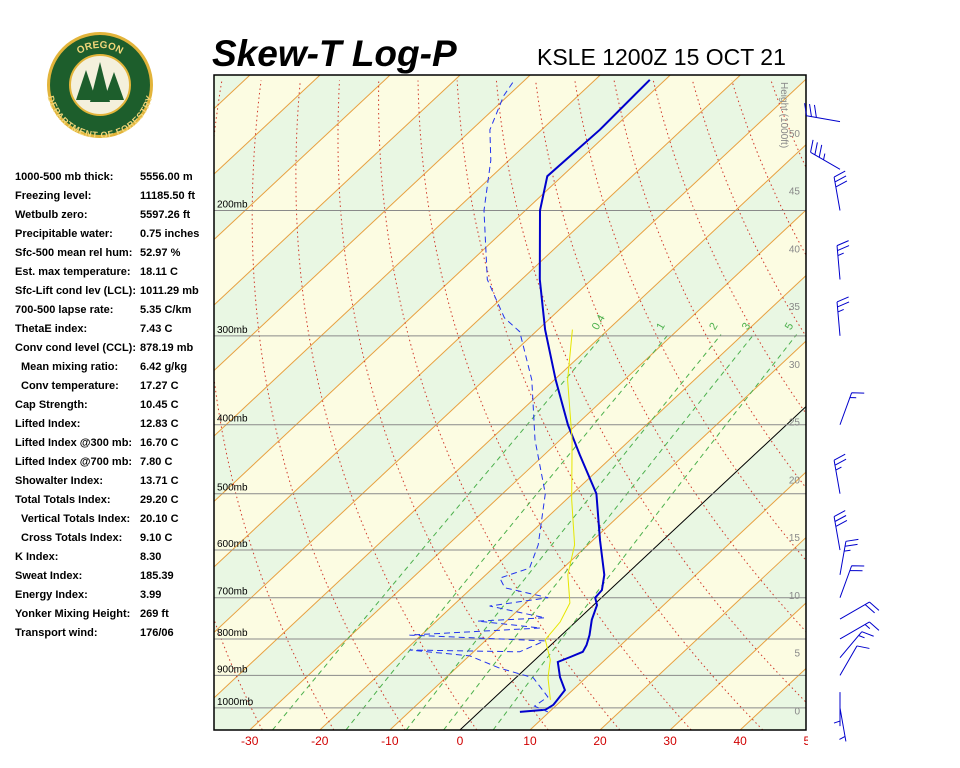 This screenshot has height=768, width=960. Describe the element at coordinates (795, 596) in the screenshot. I see `height-tick-label: 10` at that location.